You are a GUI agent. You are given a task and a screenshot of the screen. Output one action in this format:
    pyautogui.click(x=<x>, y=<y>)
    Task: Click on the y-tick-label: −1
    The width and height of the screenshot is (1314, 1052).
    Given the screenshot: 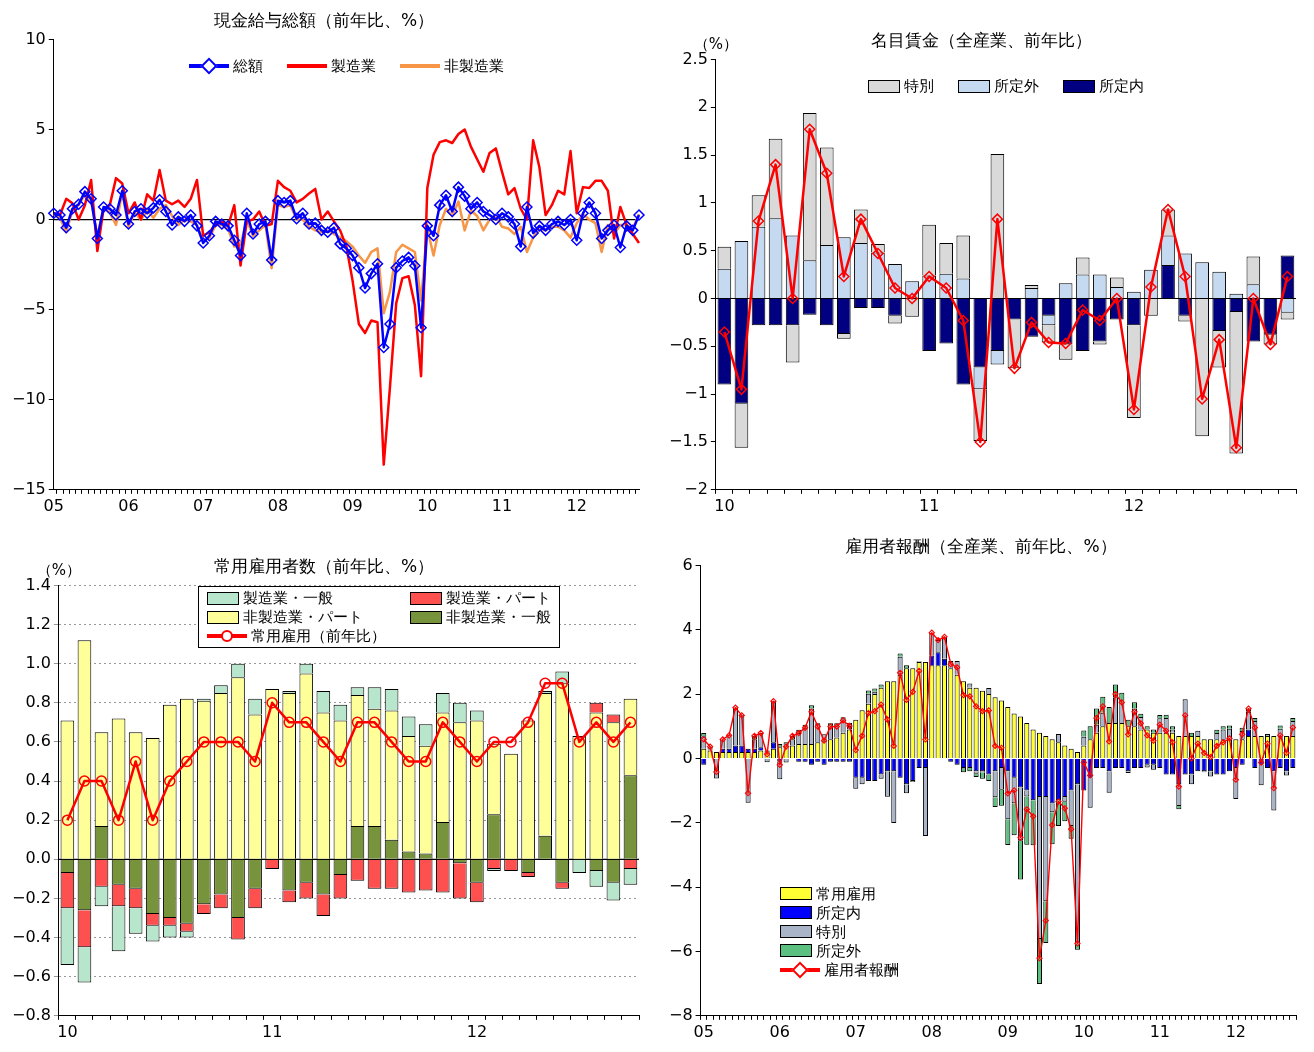 What is the action you would take?
    pyautogui.click(x=696, y=393)
    